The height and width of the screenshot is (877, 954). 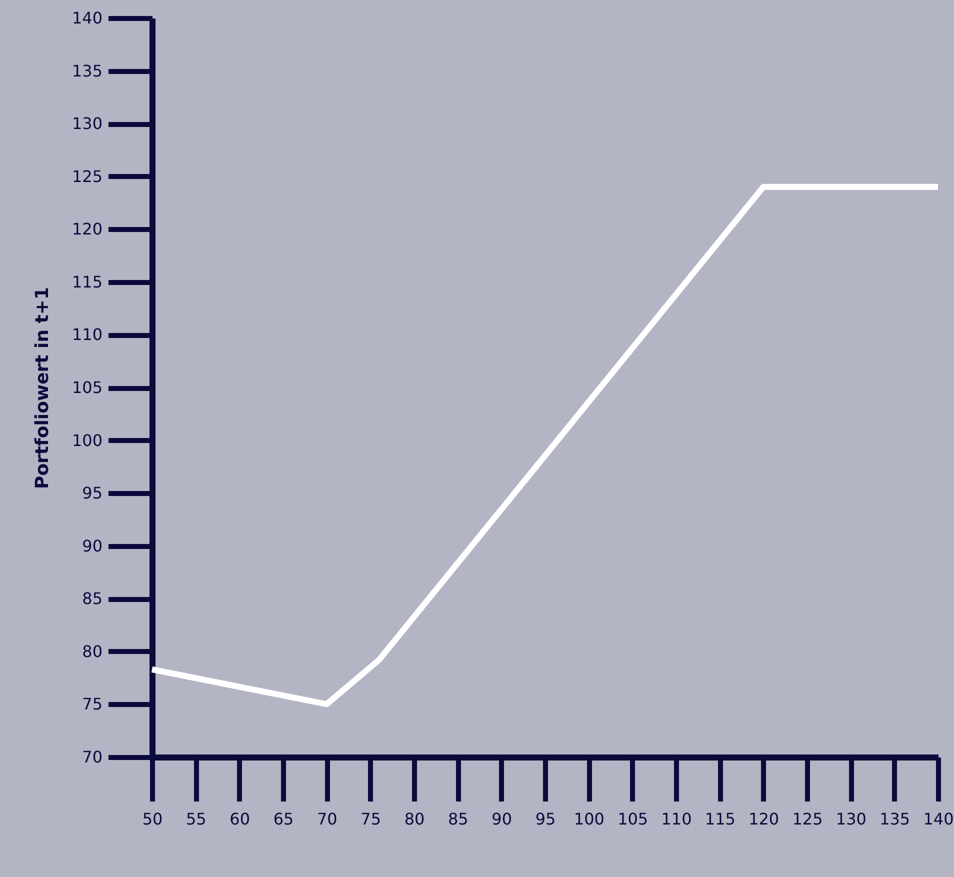 I want to click on x-tick-label: 55, so click(x=196, y=819).